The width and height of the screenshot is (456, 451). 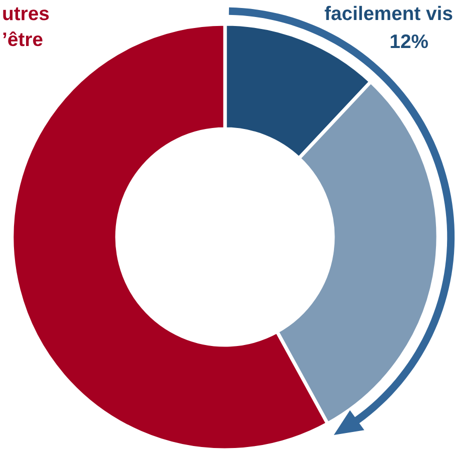 What do you see at coordinates (388, 13) in the screenshot?
I see `slice-label: facilement vis` at bounding box center [388, 13].